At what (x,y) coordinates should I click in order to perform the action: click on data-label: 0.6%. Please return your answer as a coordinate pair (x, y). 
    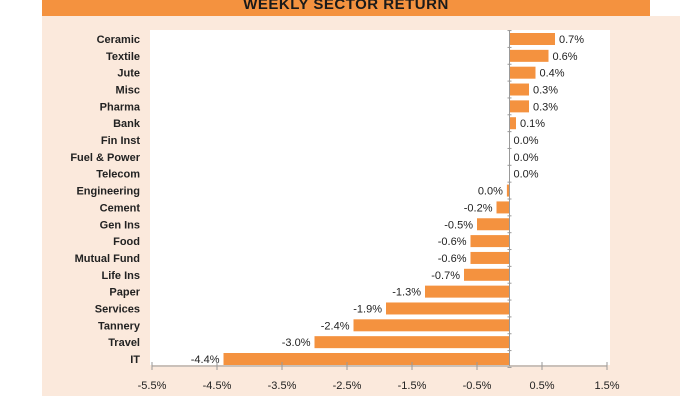
    Looking at the image, I should click on (565, 57).